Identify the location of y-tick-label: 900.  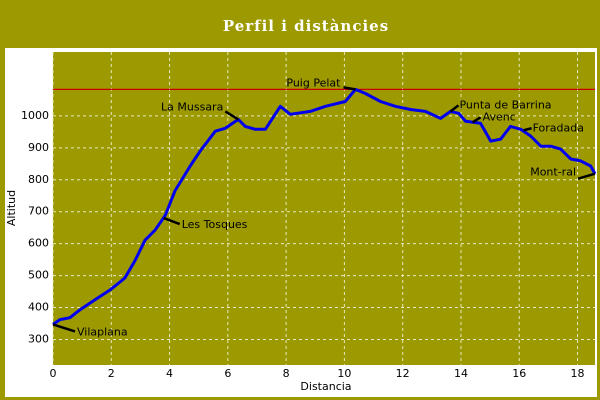
(38, 147).